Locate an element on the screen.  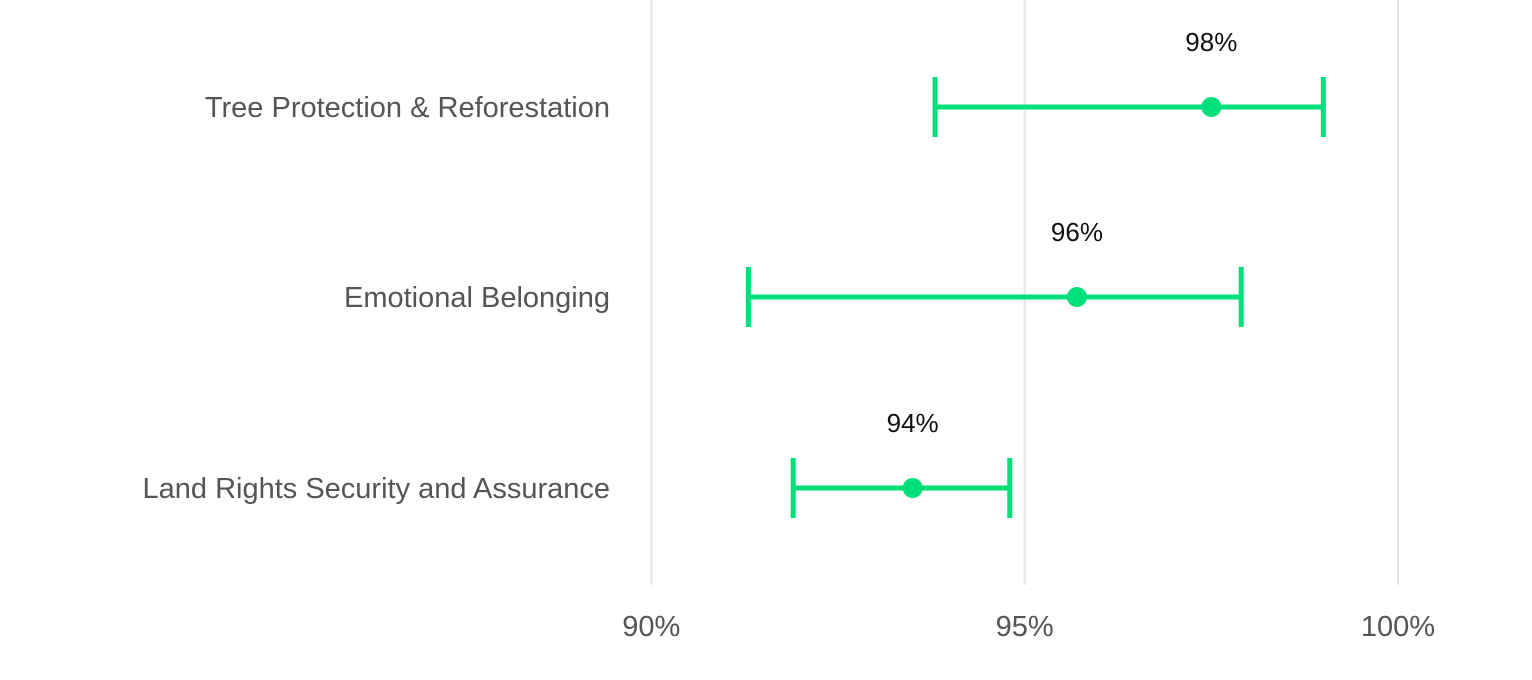
value-label: 96% is located at coordinates (1077, 232).